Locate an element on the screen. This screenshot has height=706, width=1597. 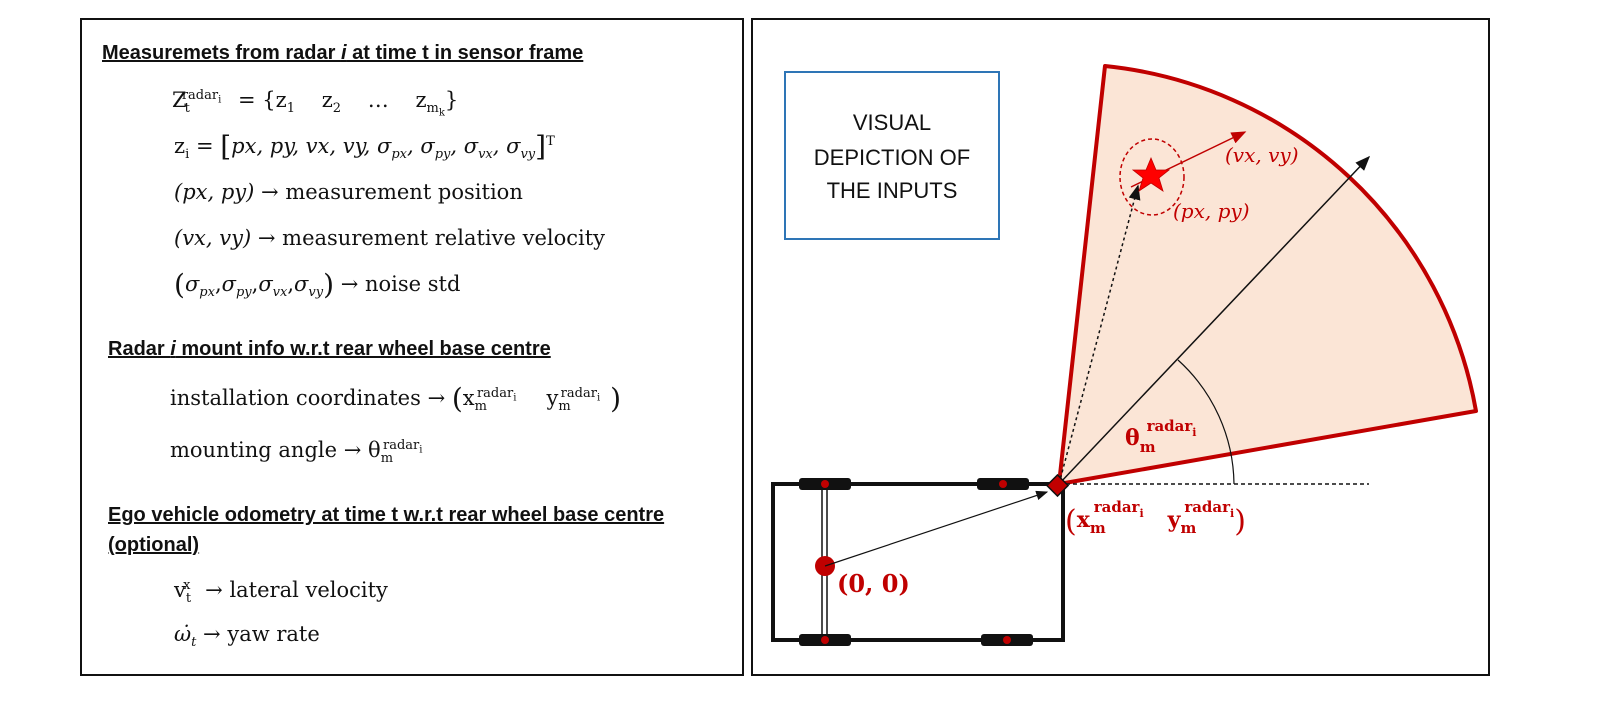
yaw-rate-definition: ω̇t → yaw rate is located at coordinates (247, 636).